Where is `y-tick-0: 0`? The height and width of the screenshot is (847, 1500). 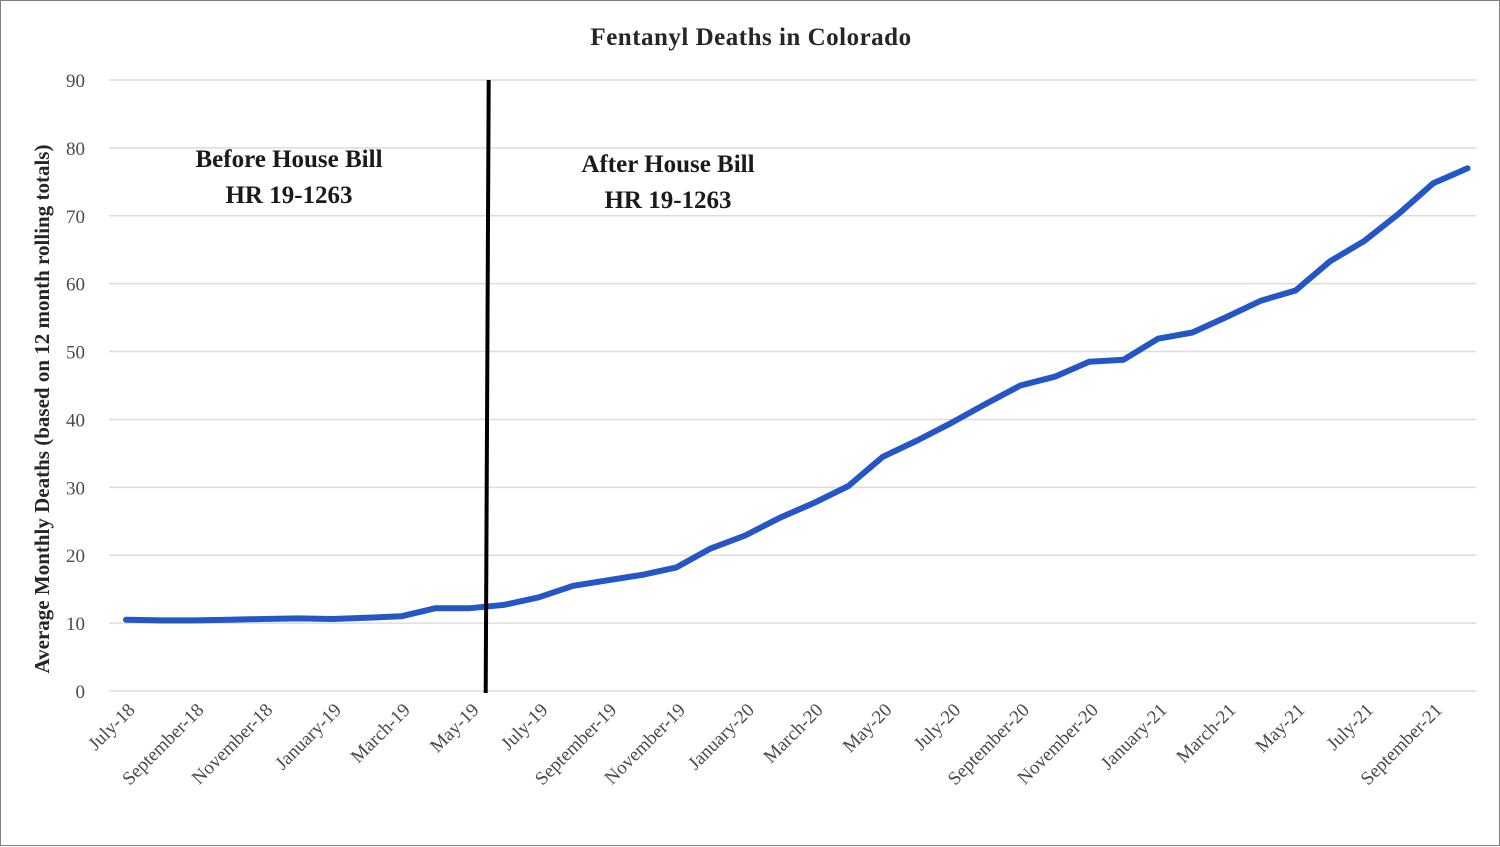
y-tick-0: 0 is located at coordinates (81, 692).